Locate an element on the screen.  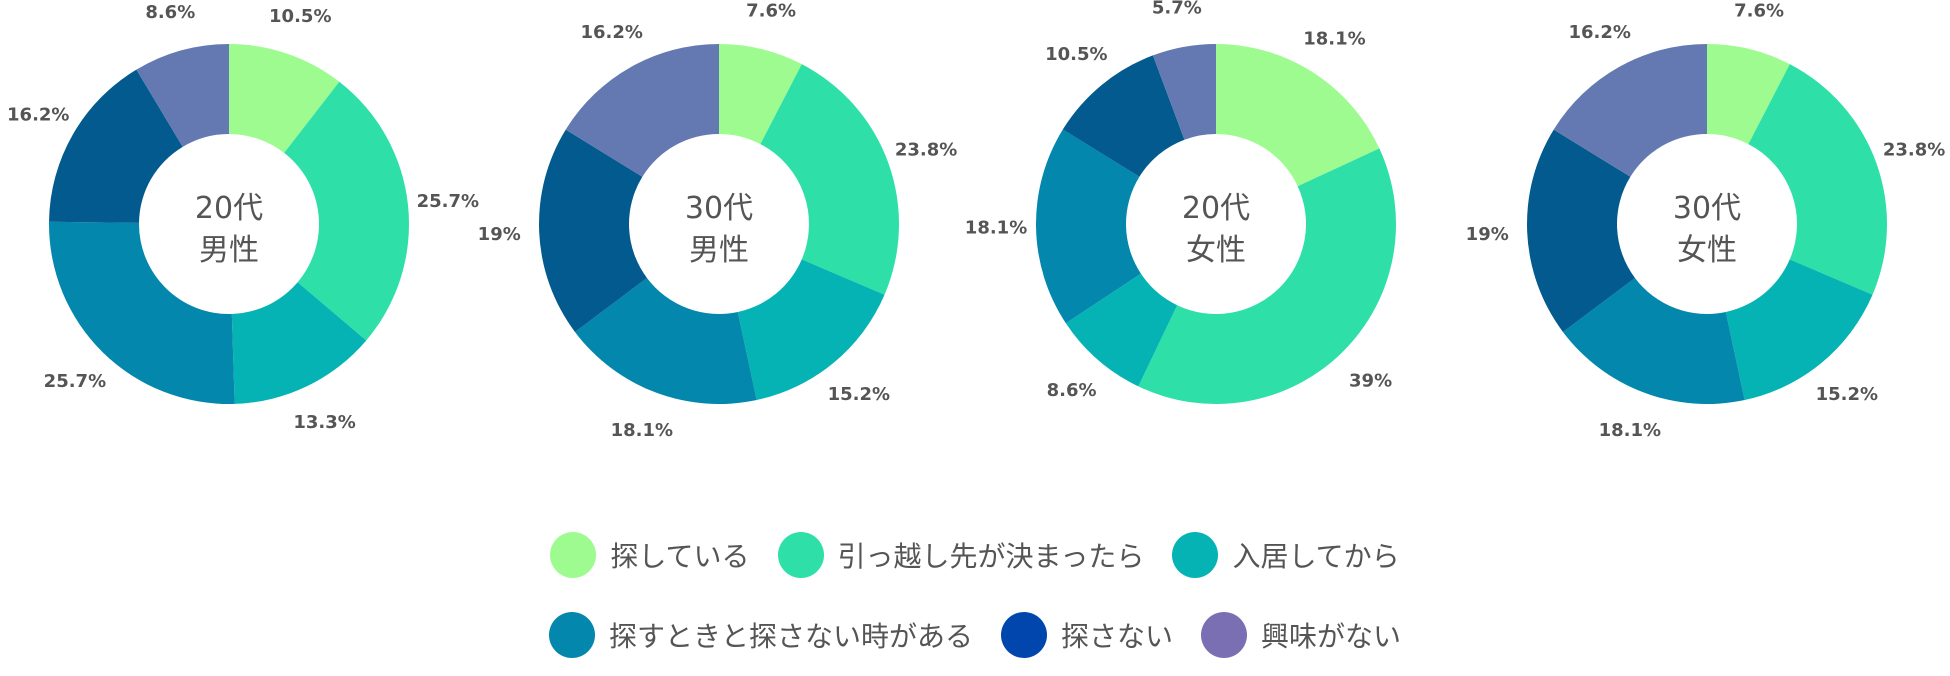
data-label: 13.3% is located at coordinates (324, 422).